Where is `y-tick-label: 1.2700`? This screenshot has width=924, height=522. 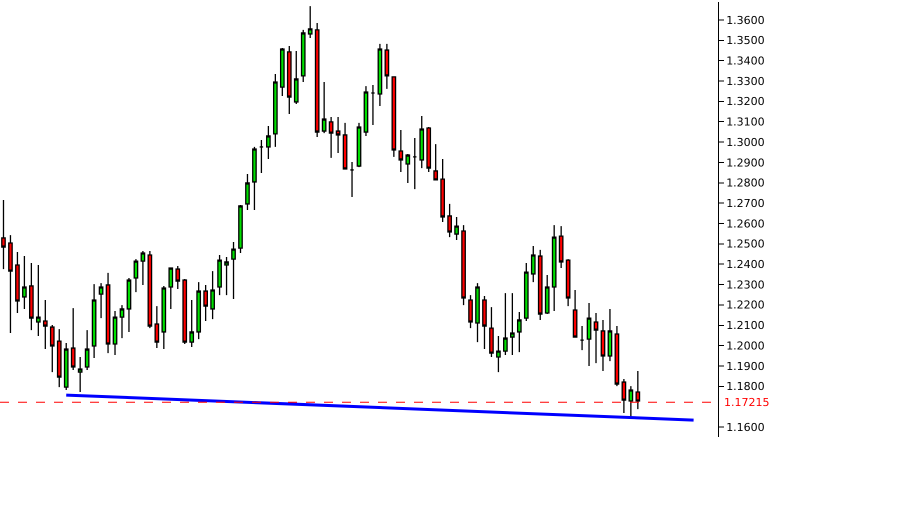 y-tick-label: 1.2700 is located at coordinates (745, 203).